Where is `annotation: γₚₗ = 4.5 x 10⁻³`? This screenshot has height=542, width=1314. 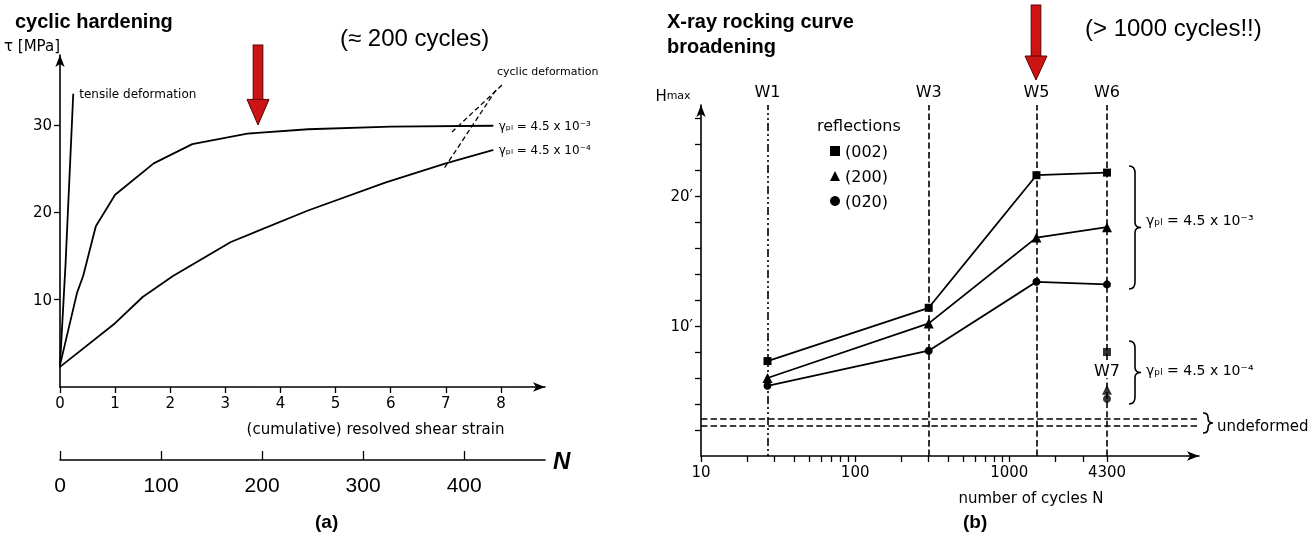
annotation: γₚₗ = 4.5 x 10⁻³ is located at coordinates (1200, 220).